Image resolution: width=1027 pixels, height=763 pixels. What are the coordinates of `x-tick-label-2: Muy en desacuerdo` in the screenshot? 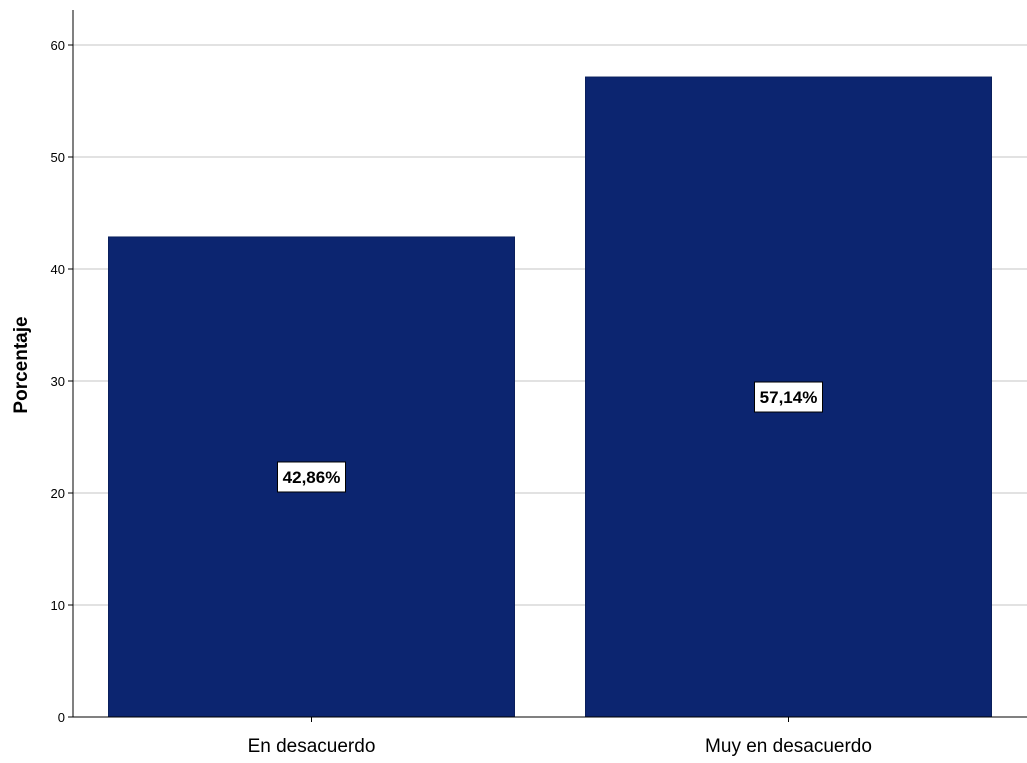 It's located at (788, 746).